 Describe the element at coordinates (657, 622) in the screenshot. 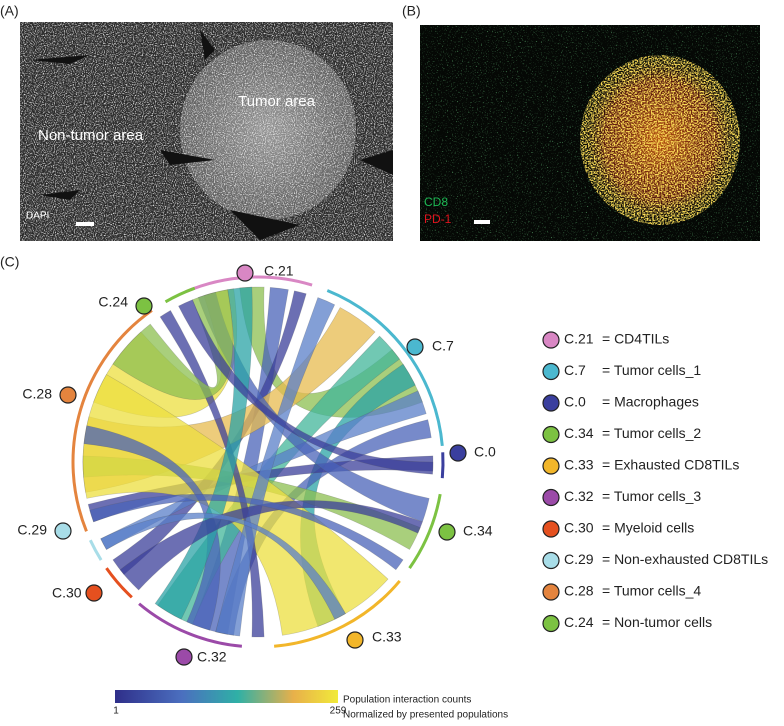

I see `legend-desc: = Non-tumor cells` at that location.